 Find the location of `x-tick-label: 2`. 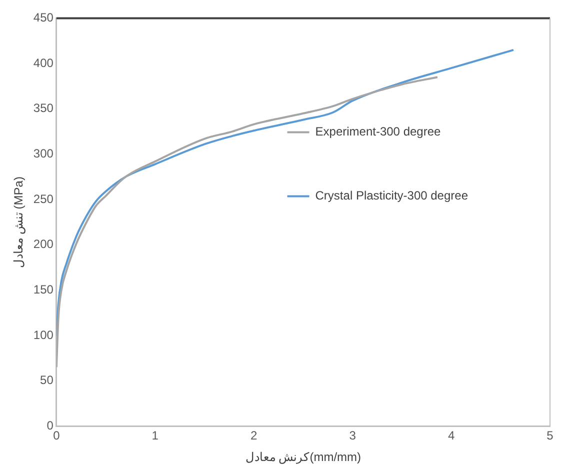

x-tick-label: 2 is located at coordinates (254, 435).